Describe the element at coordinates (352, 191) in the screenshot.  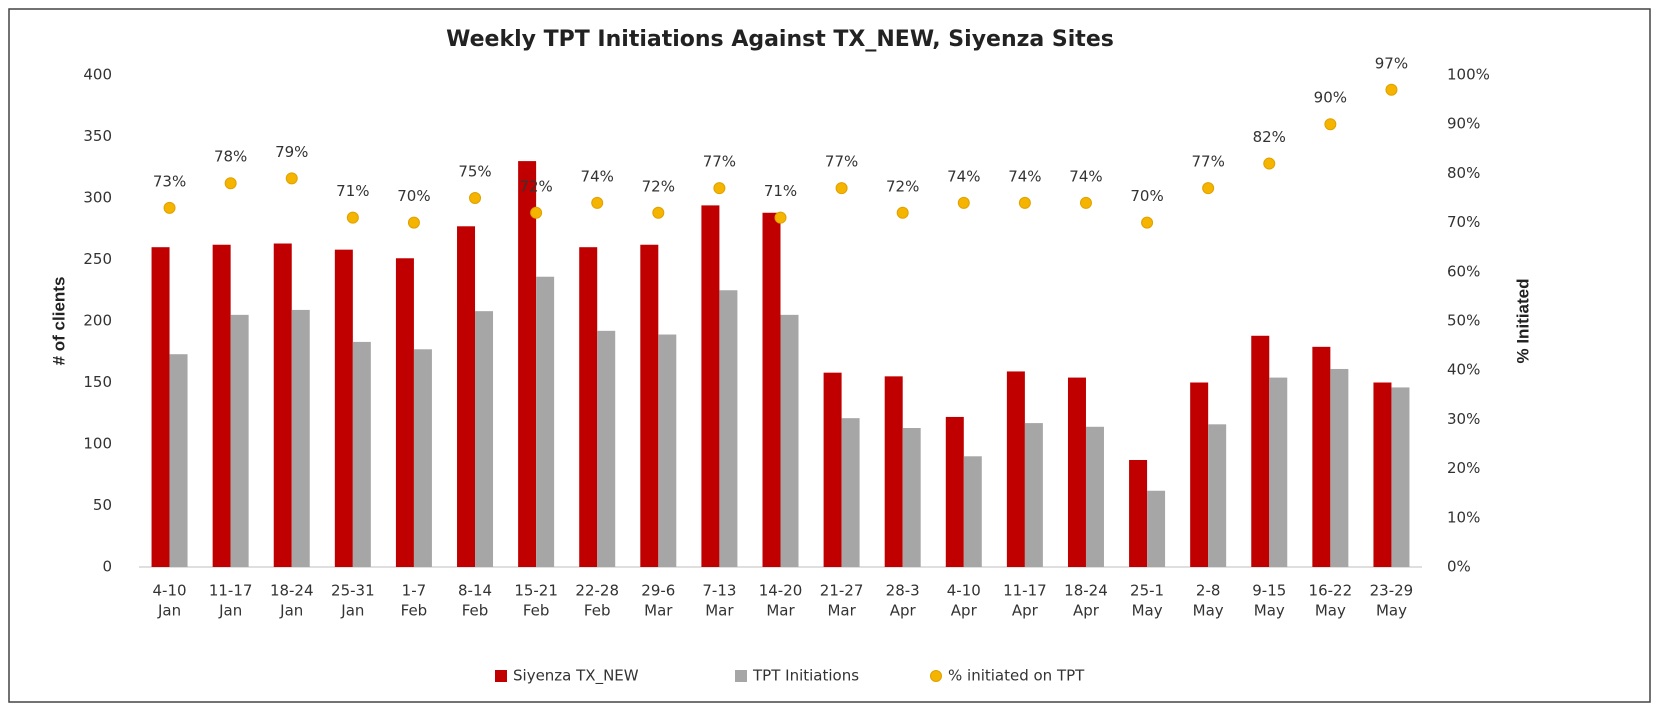
I see `data-label: 71%` at that location.